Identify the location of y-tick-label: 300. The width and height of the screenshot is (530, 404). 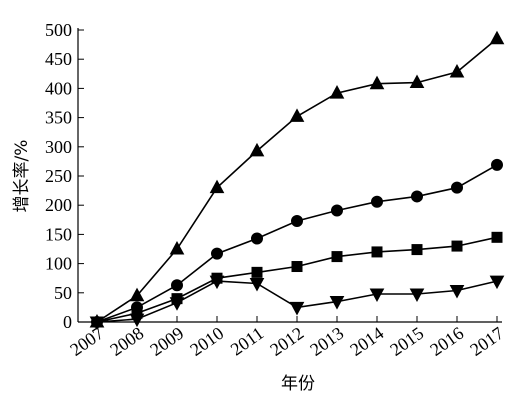
(58, 147).